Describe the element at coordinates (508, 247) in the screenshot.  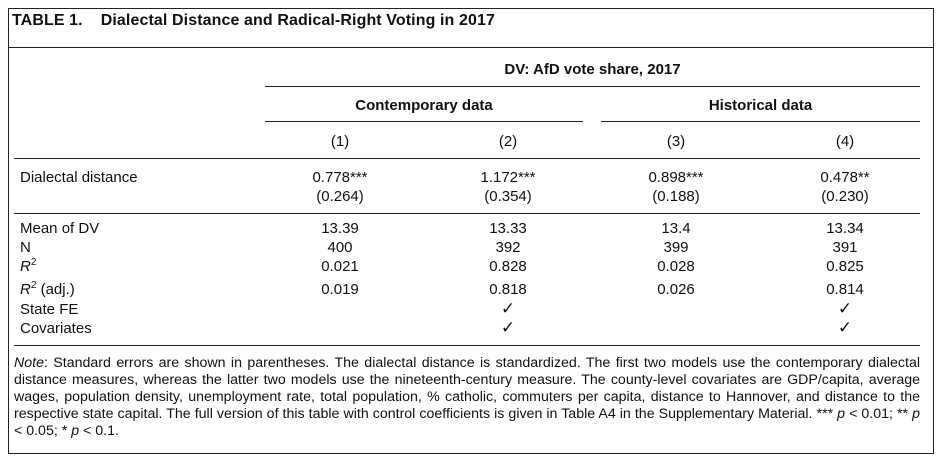
I see `stat-cell: 392` at that location.